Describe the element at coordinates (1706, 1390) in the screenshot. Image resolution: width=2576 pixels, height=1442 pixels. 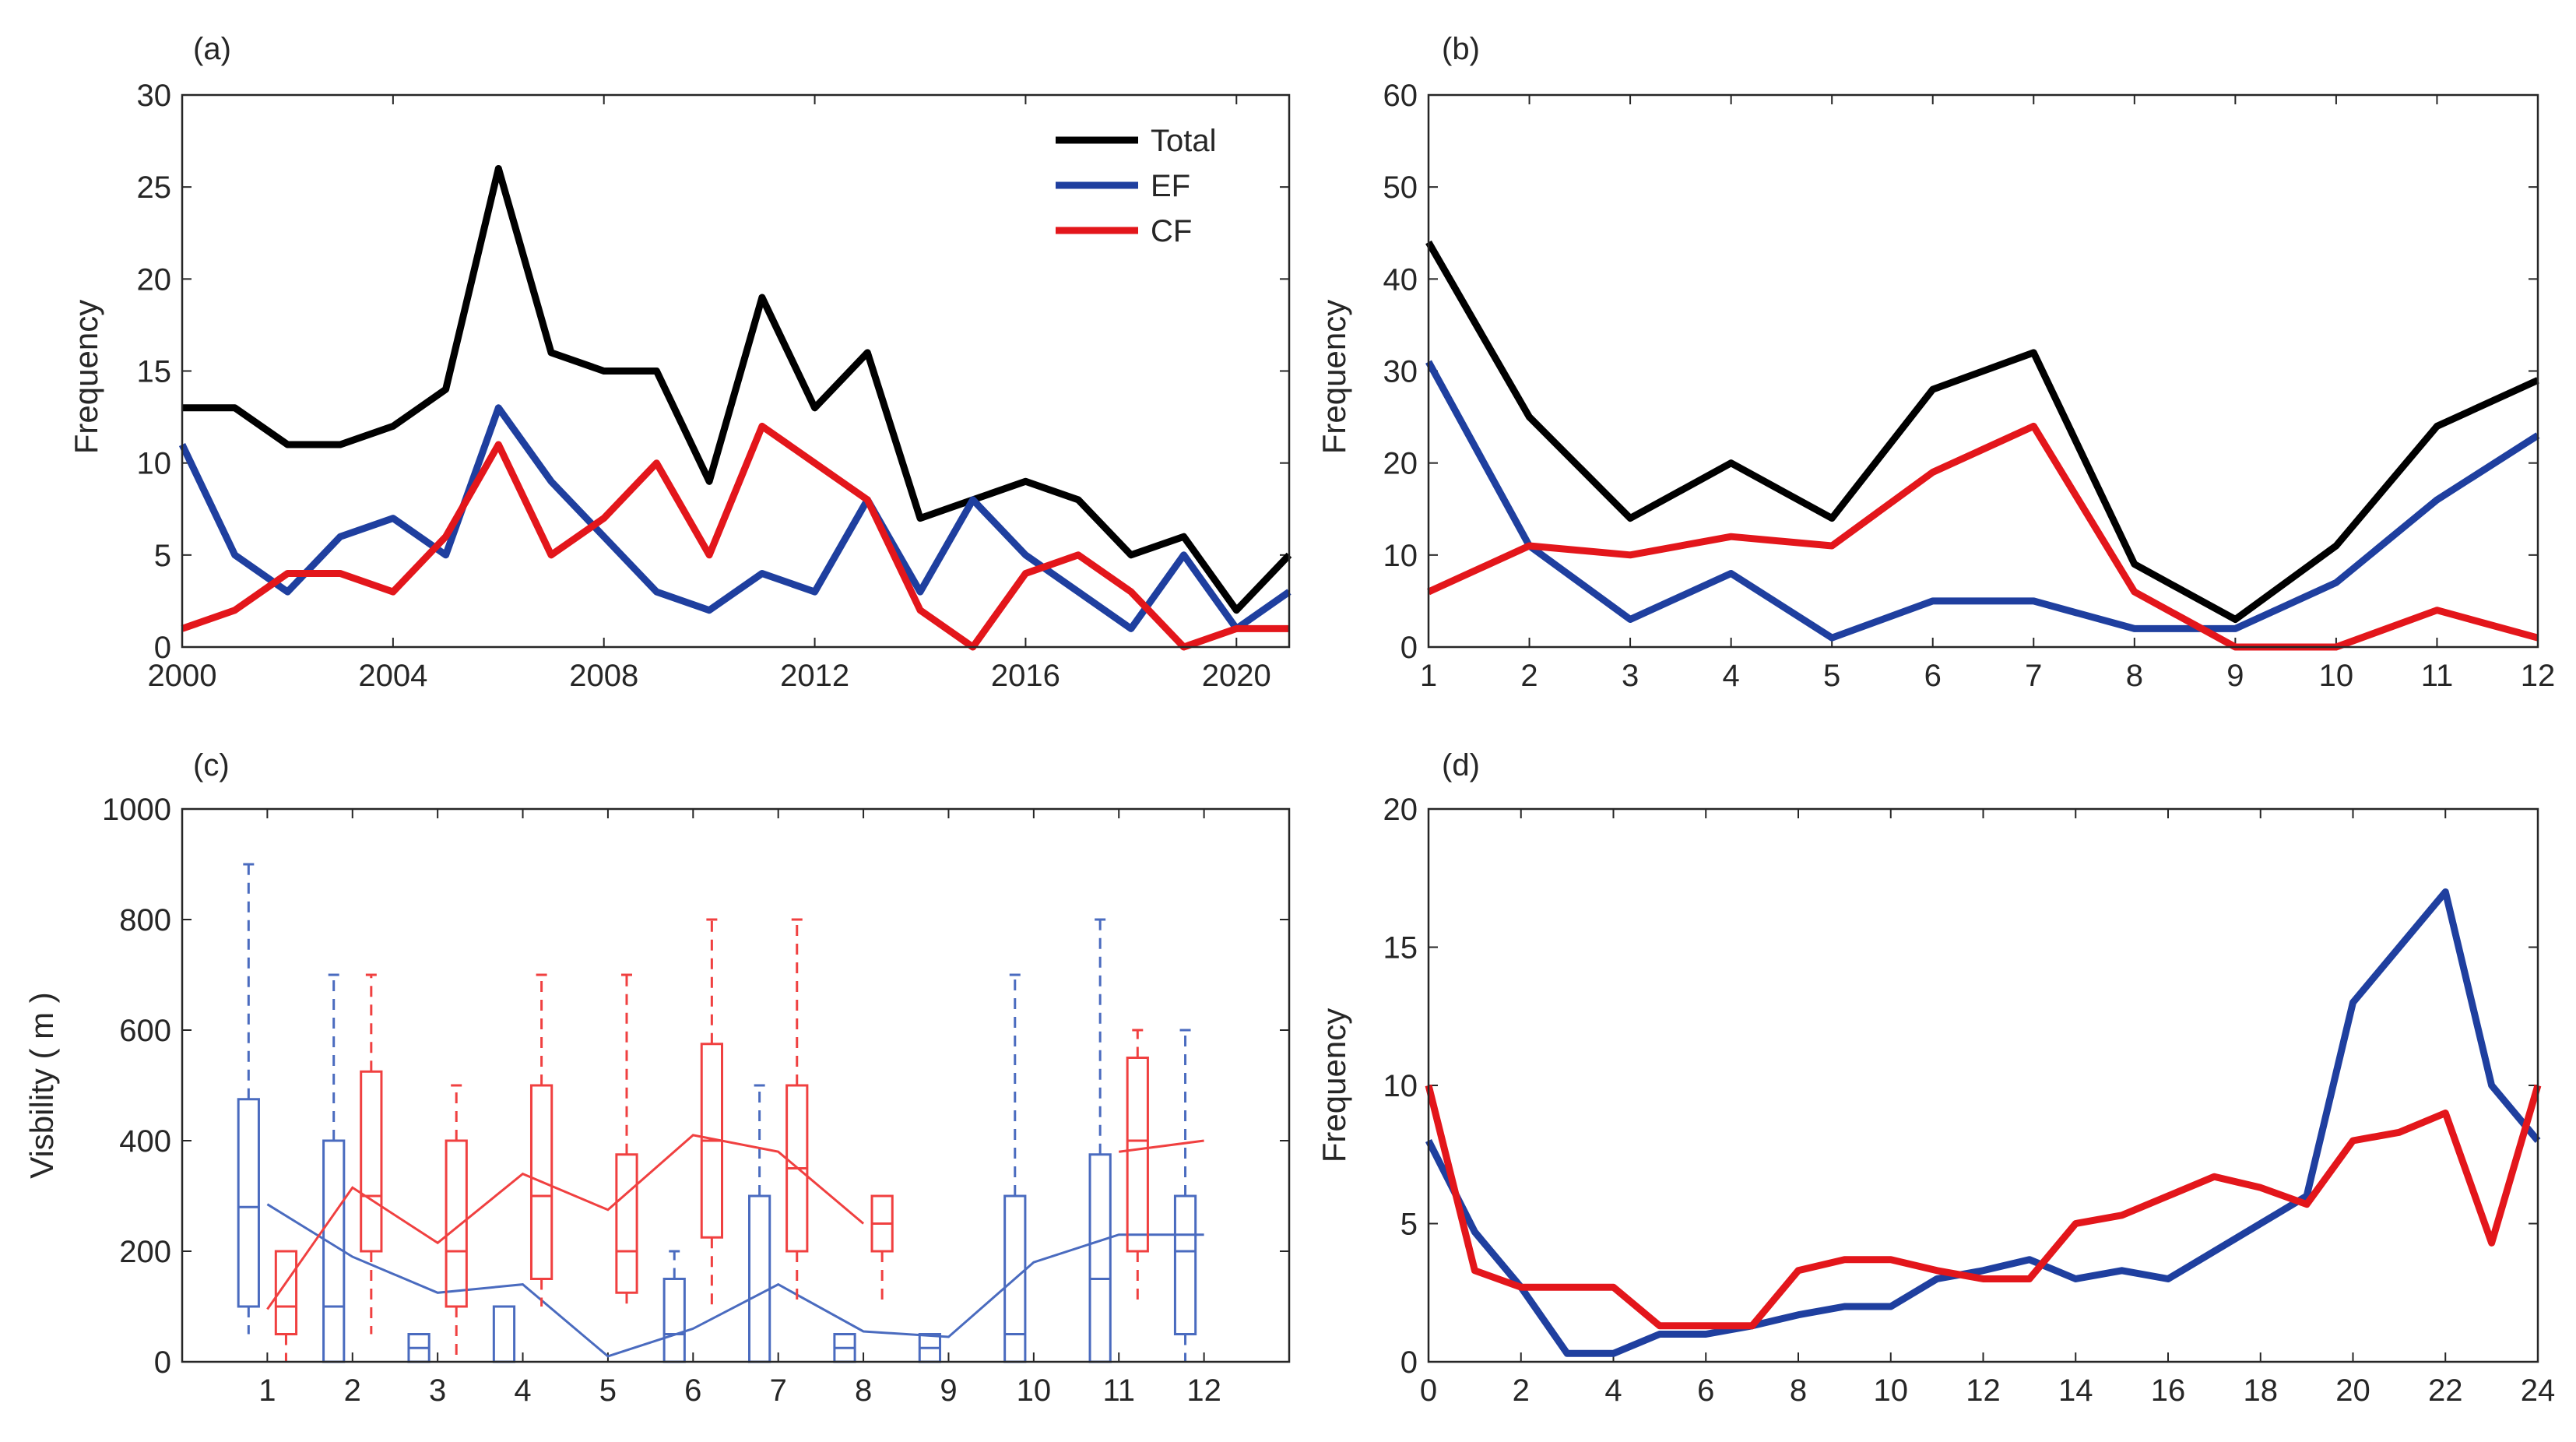
I see `panel-d-xtick-label: 6` at that location.